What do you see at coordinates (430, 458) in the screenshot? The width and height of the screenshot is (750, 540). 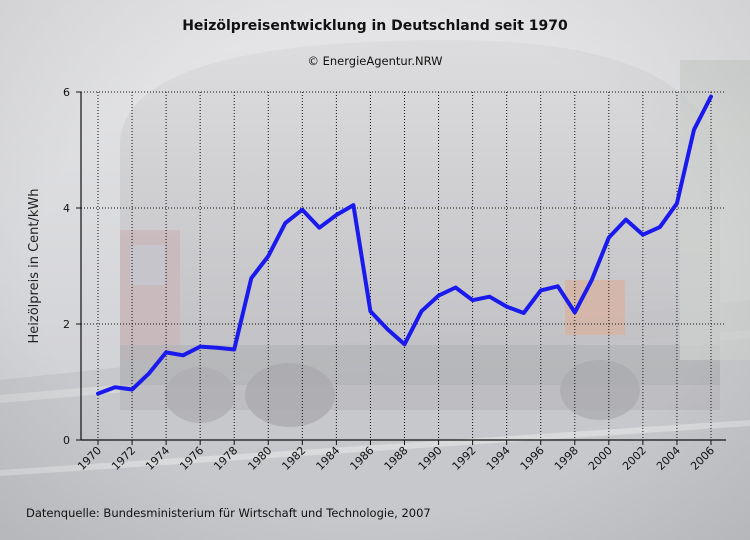 I see `x-tick-label: 1990` at bounding box center [430, 458].